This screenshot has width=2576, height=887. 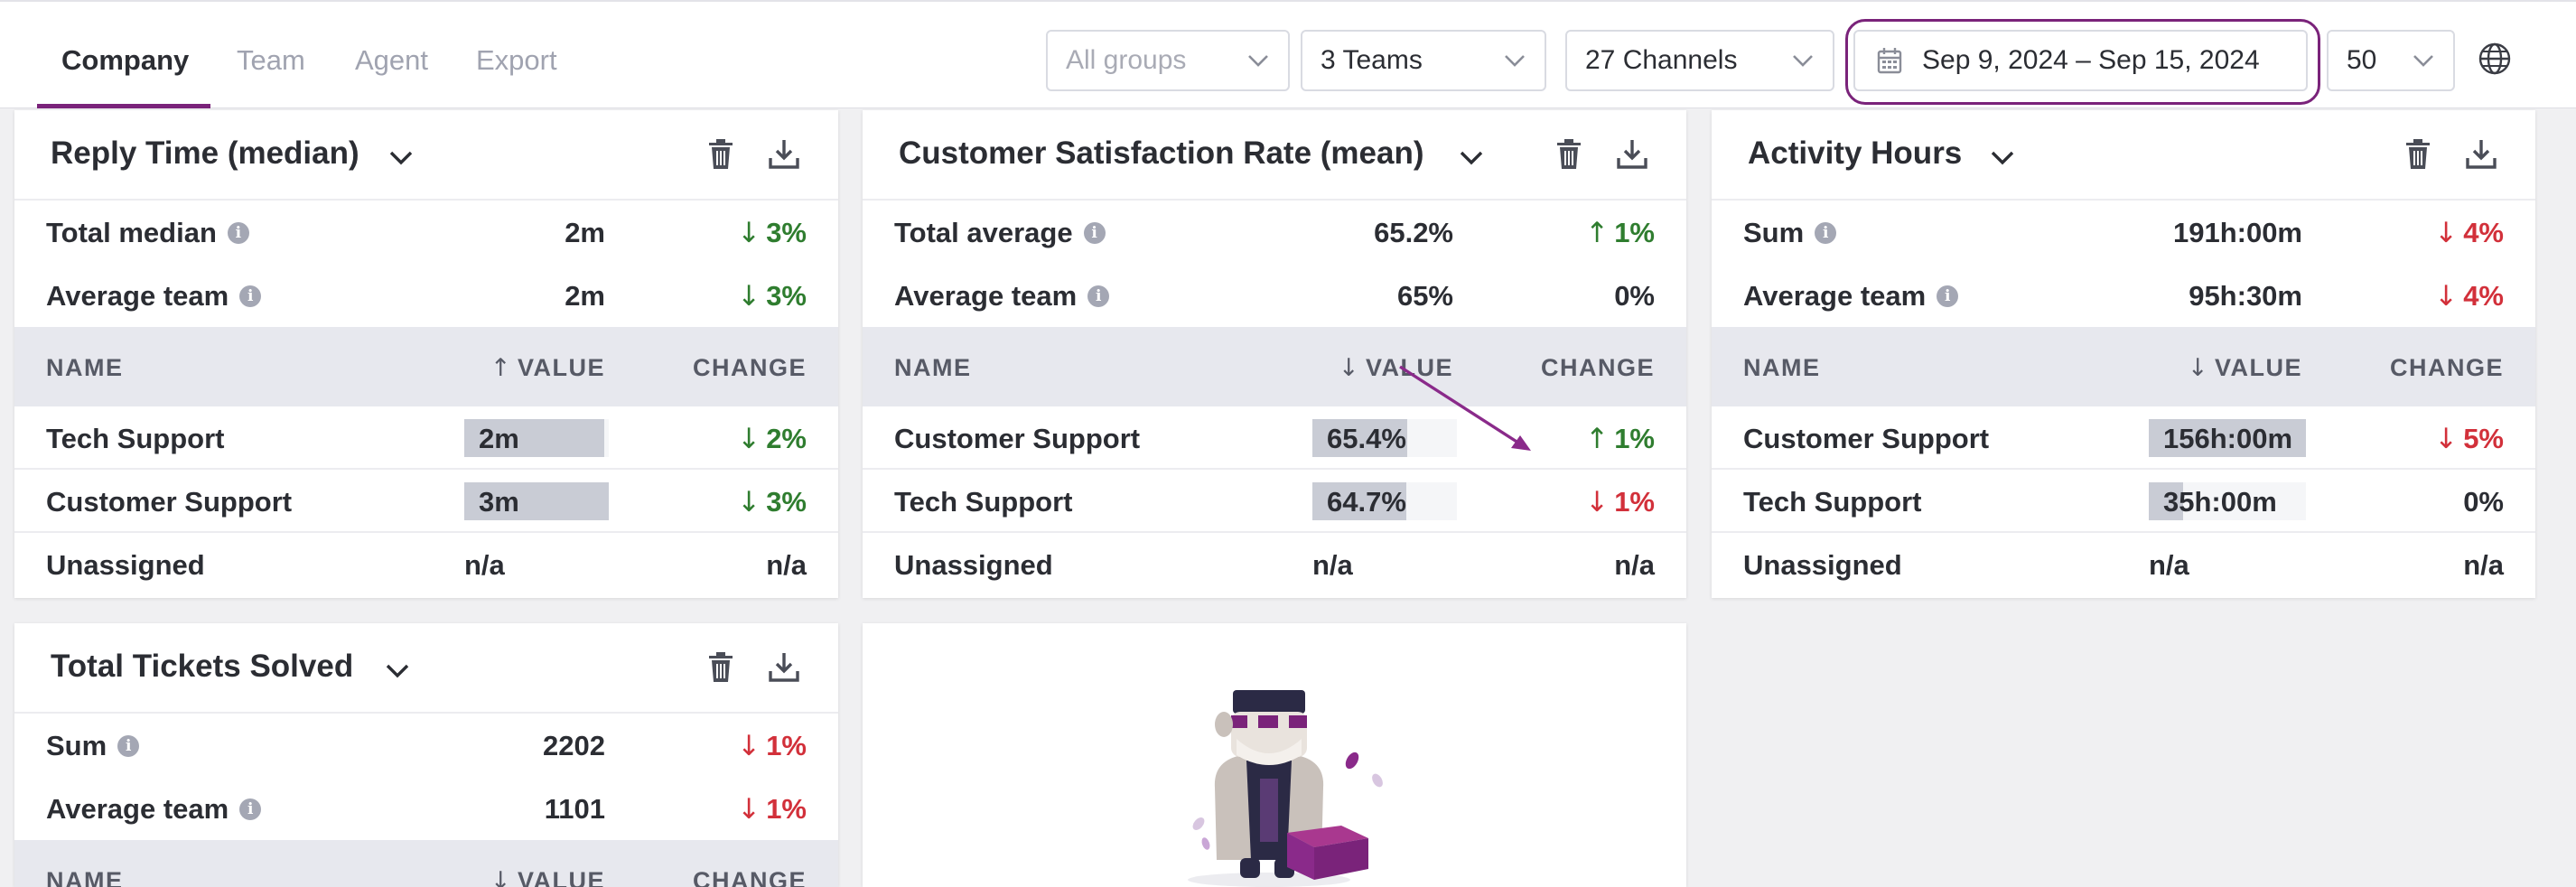 I want to click on card-header: Activity Hours, so click(x=2123, y=155).